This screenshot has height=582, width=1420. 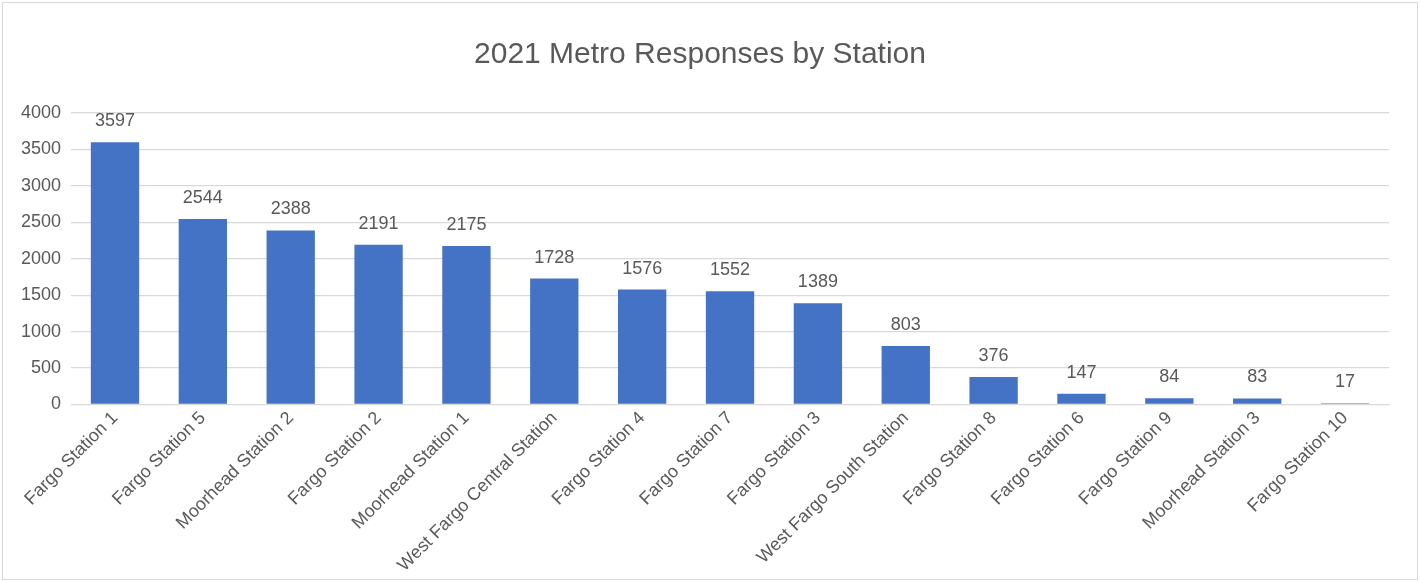 I want to click on chart-title: 2021 Metro Responses by Station, so click(x=700, y=53).